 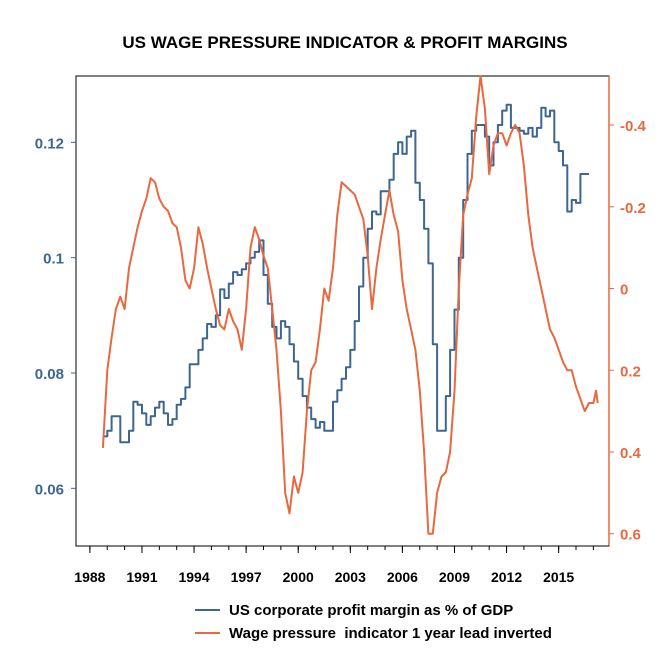 I want to click on y-left-tick-label: 0.06, so click(x=49, y=489).